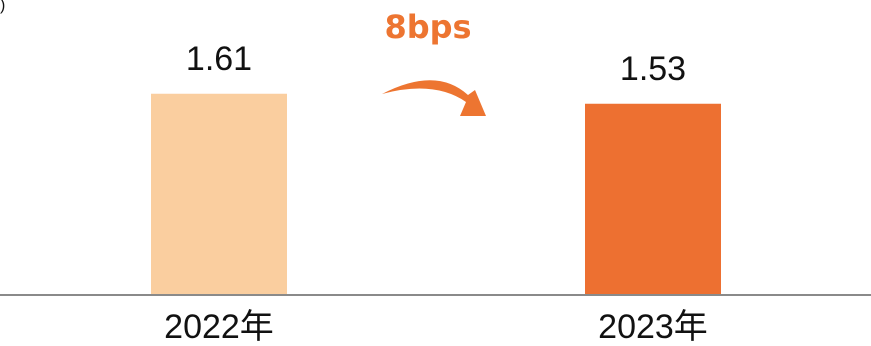 This screenshot has width=871, height=346. I want to click on value-label-1: 1.53, so click(653, 69).